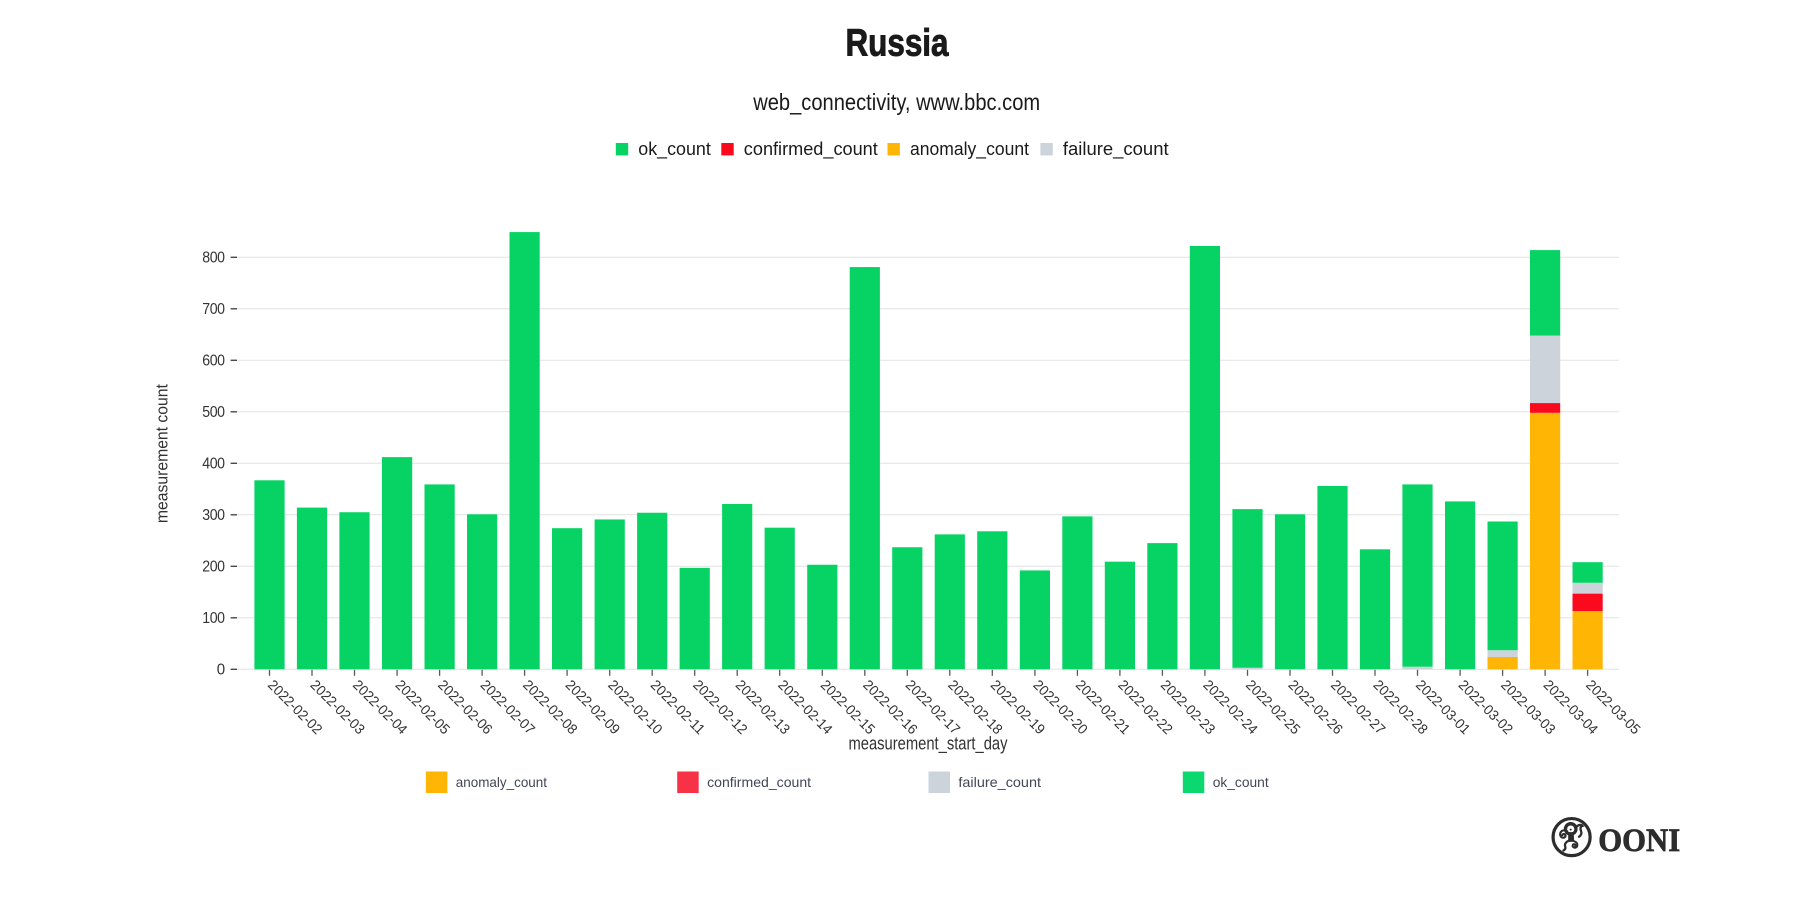 Image resolution: width=1805 pixels, height=900 pixels. What do you see at coordinates (213, 309) in the screenshot?
I see `svg-text: 700` at bounding box center [213, 309].